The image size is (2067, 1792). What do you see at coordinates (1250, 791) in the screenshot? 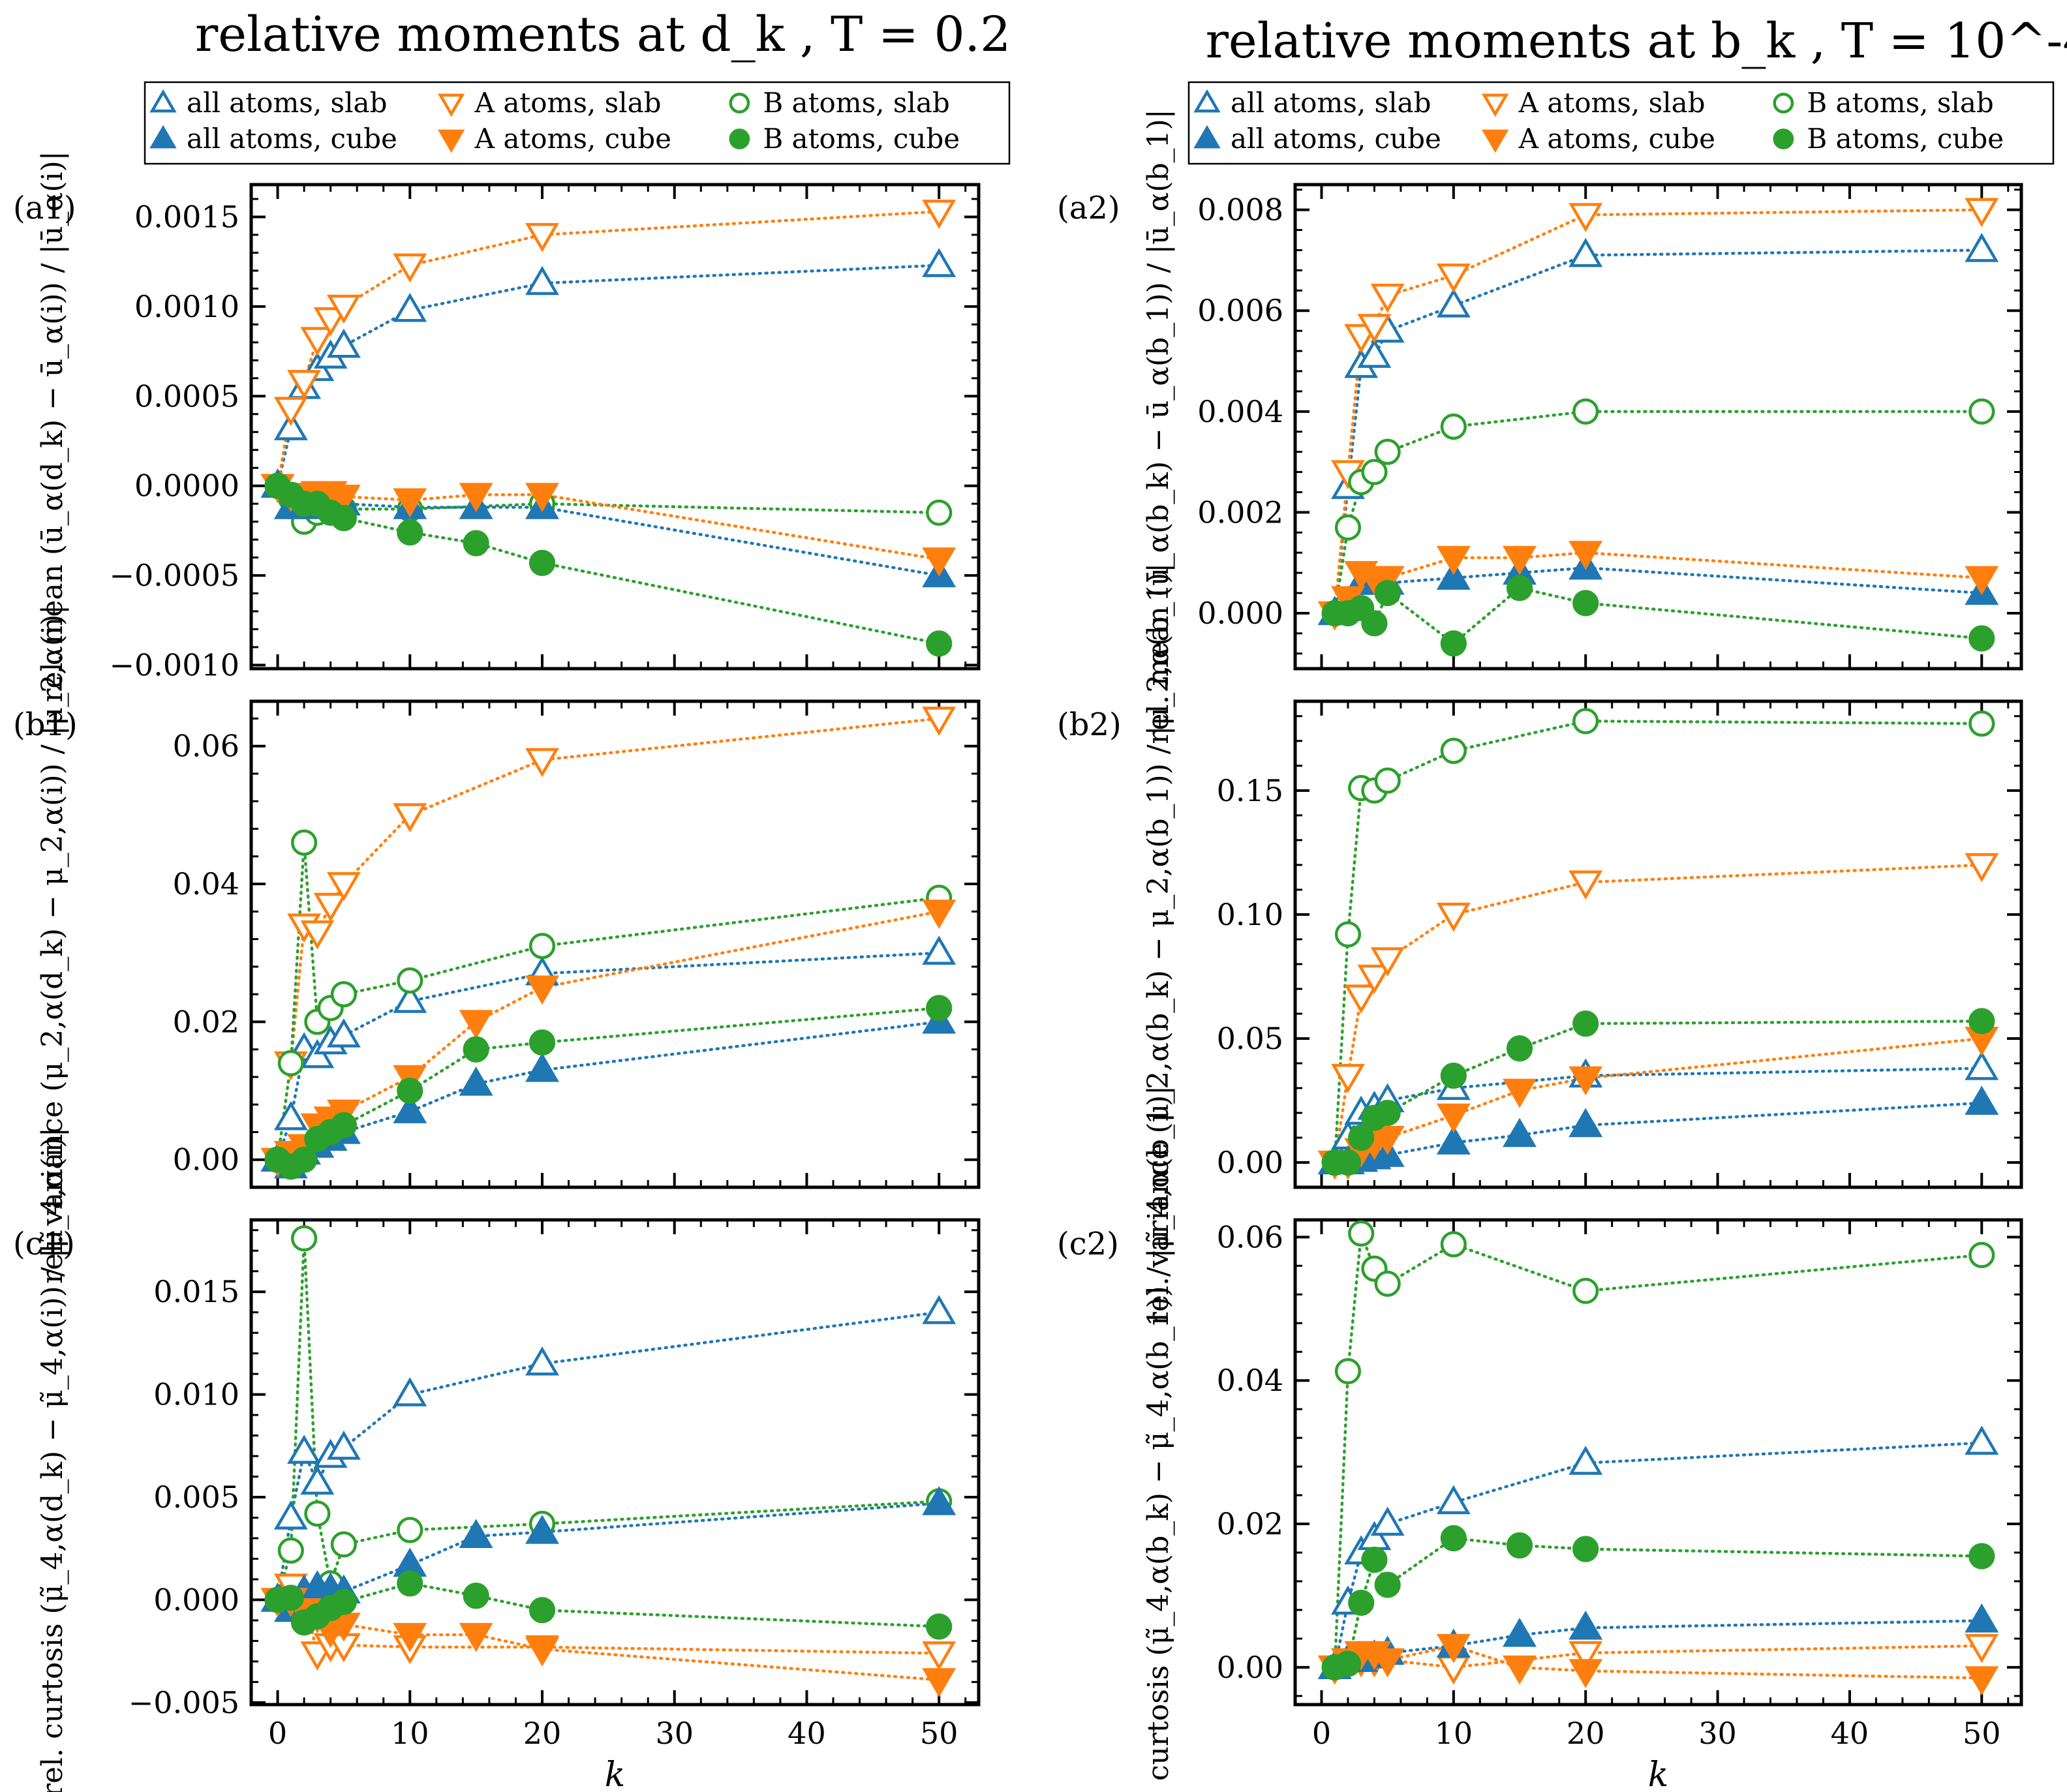
I see `y-tick-label: 0.15` at bounding box center [1250, 791].